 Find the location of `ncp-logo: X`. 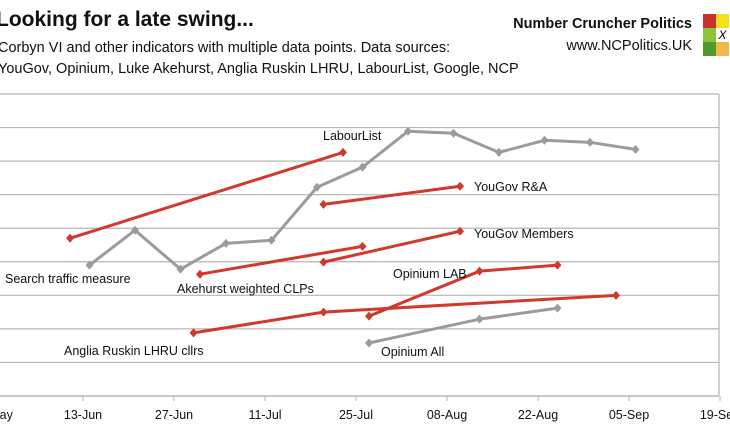

ncp-logo: X is located at coordinates (716, 35).